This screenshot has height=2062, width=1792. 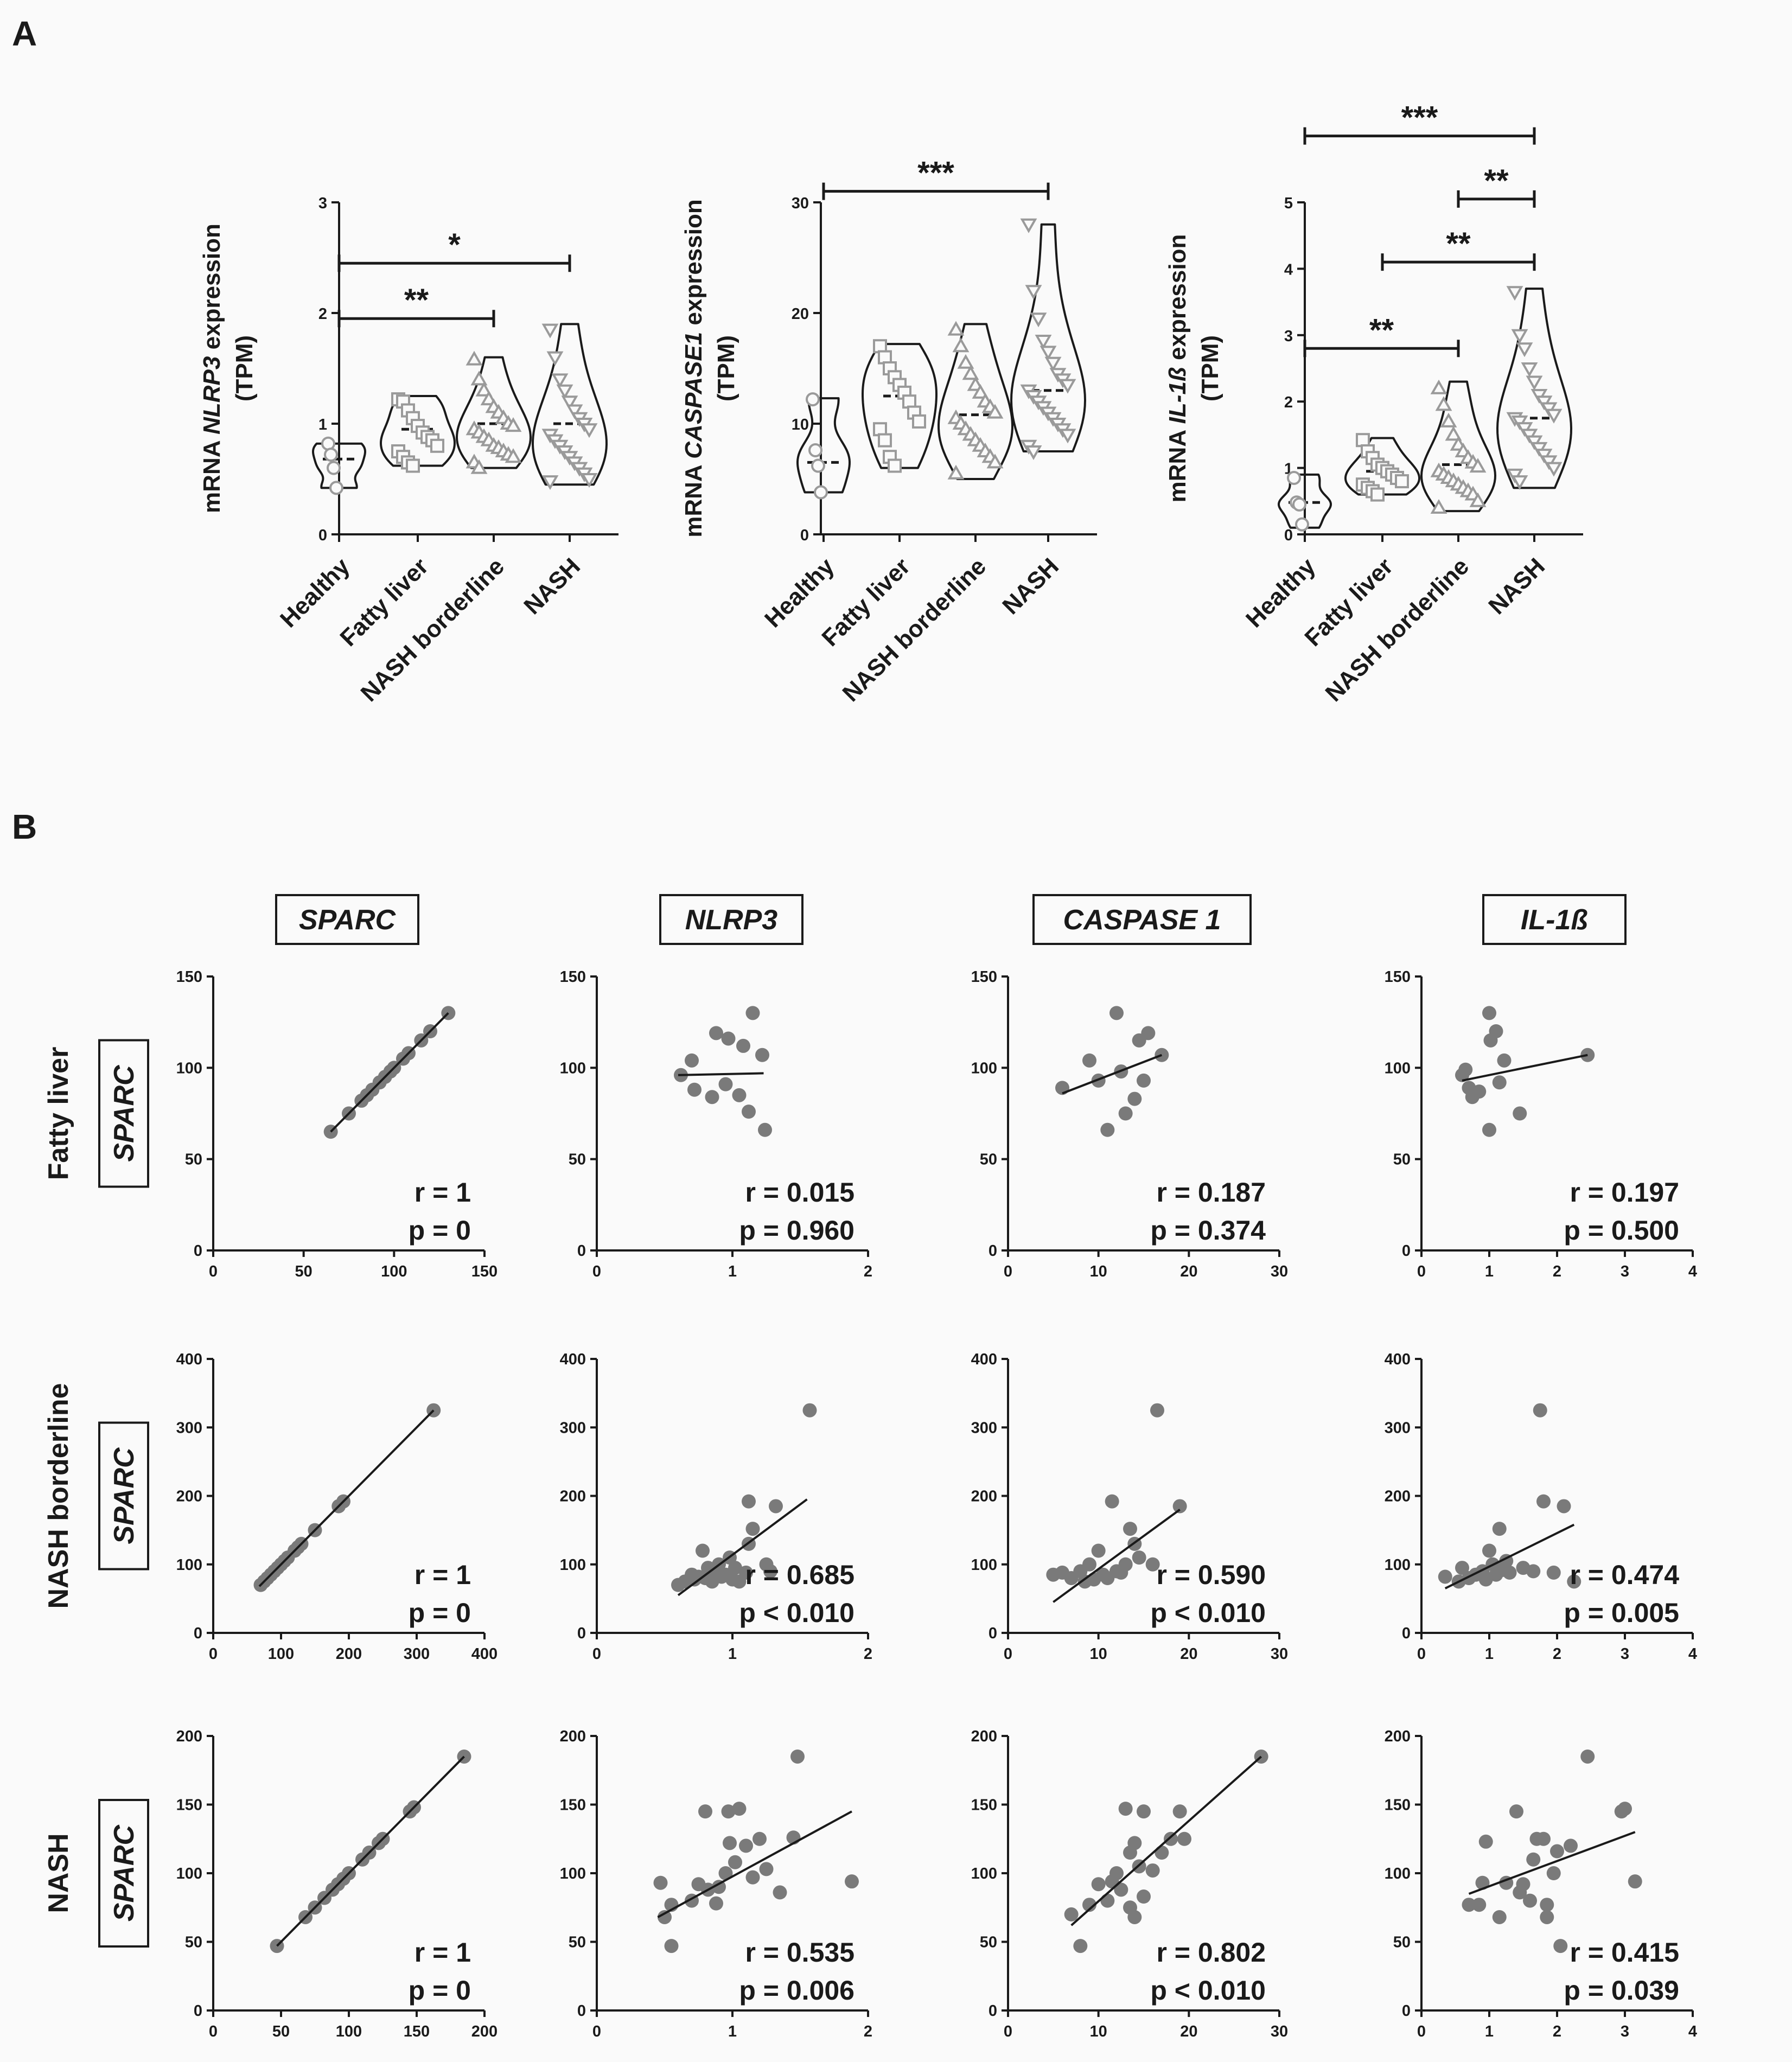 I want to click on x-tick-label: 200, so click(x=349, y=1654).